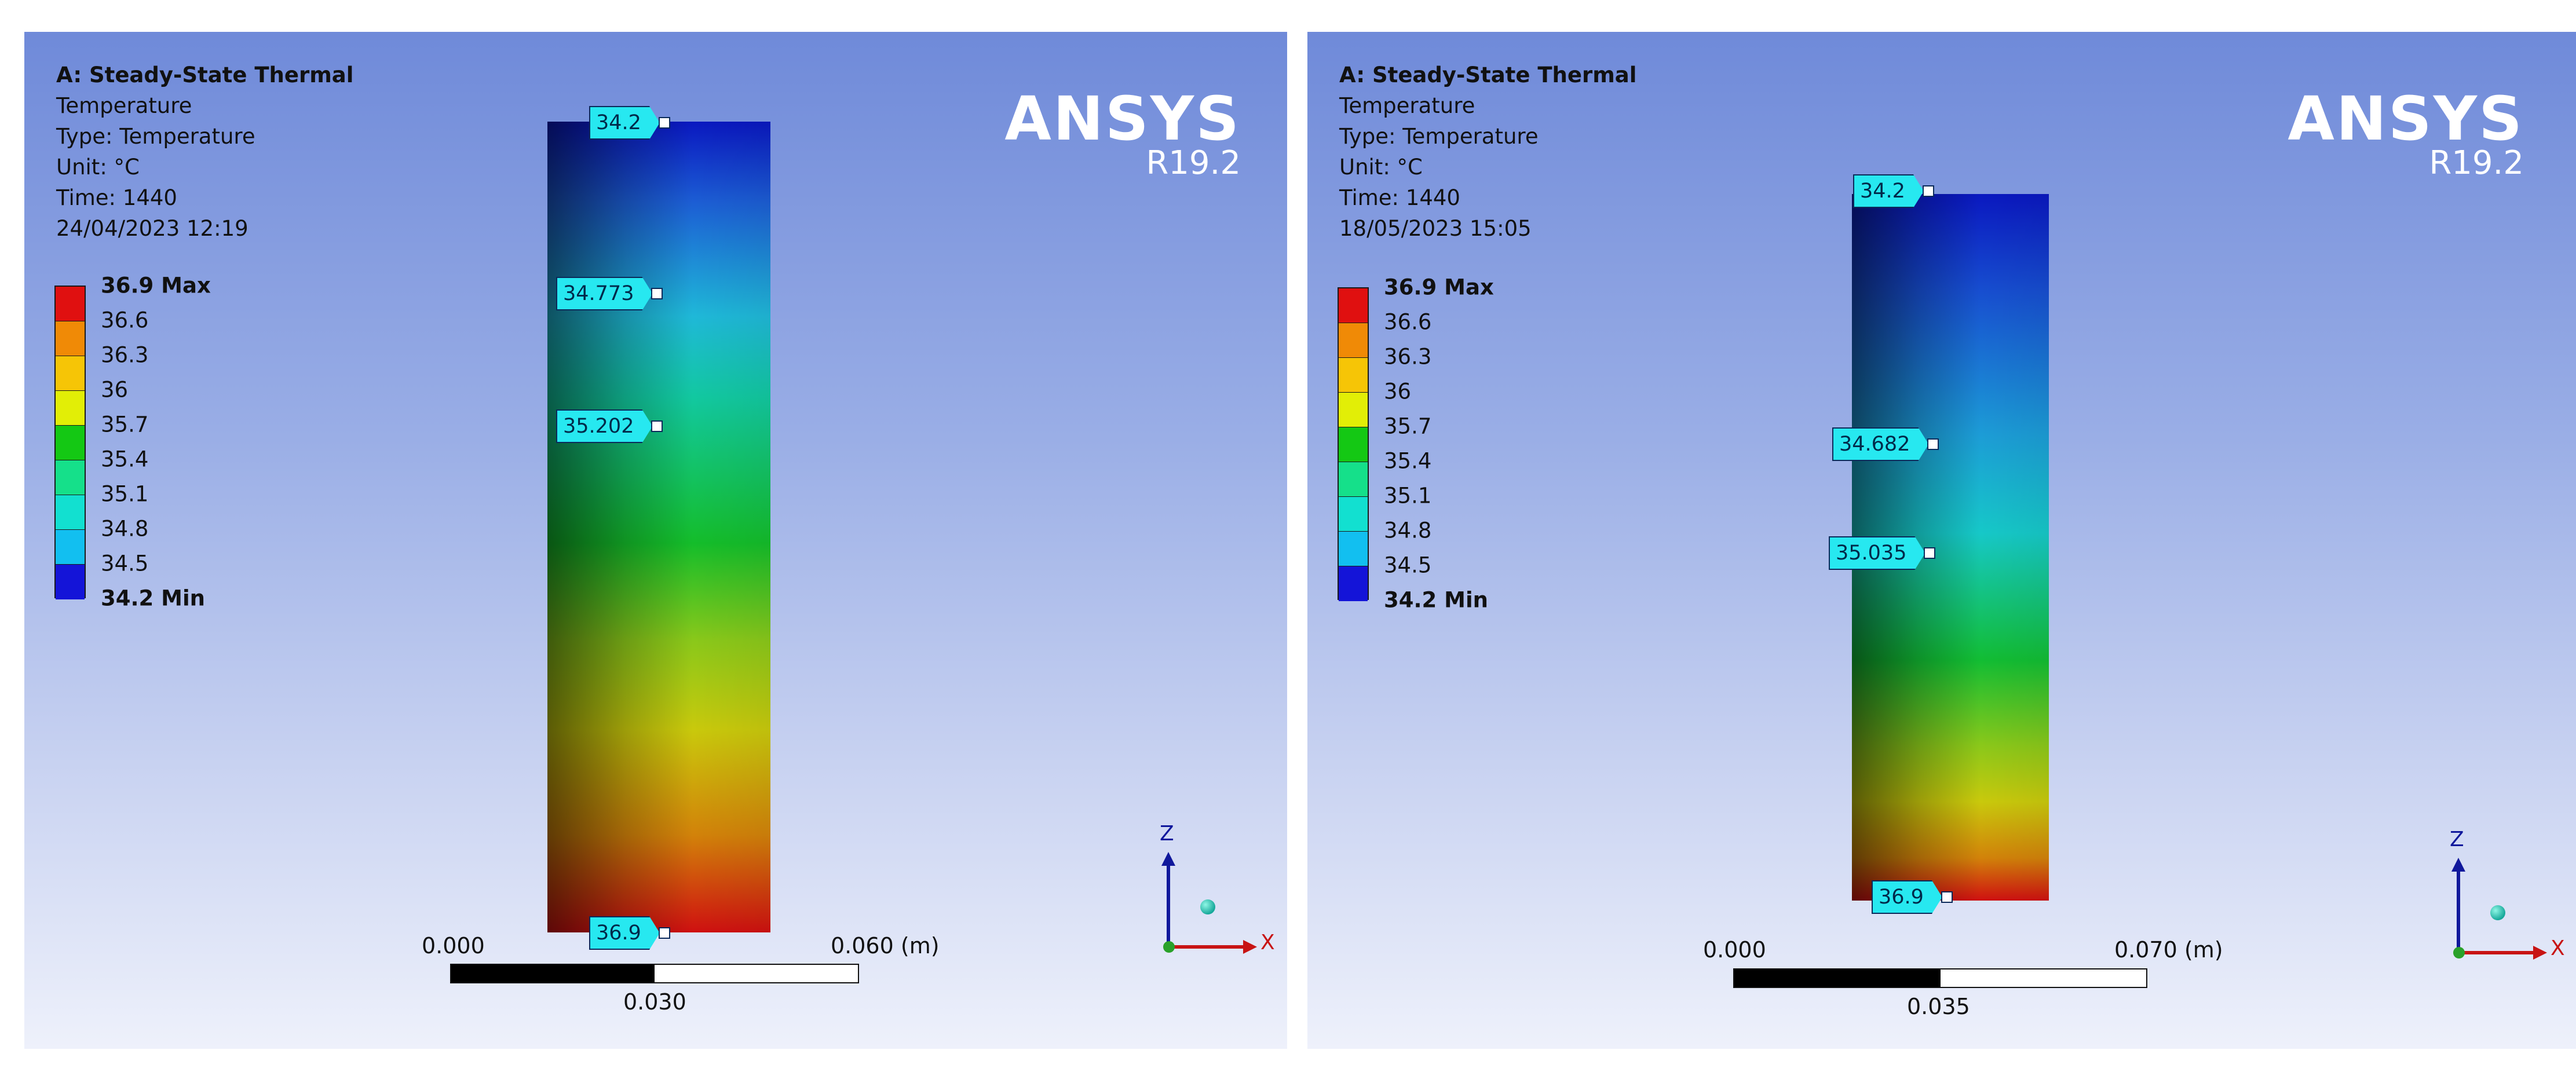 This screenshot has height=1072, width=2576. What do you see at coordinates (1880, 444) in the screenshot?
I see `probe-value: 34.682` at bounding box center [1880, 444].